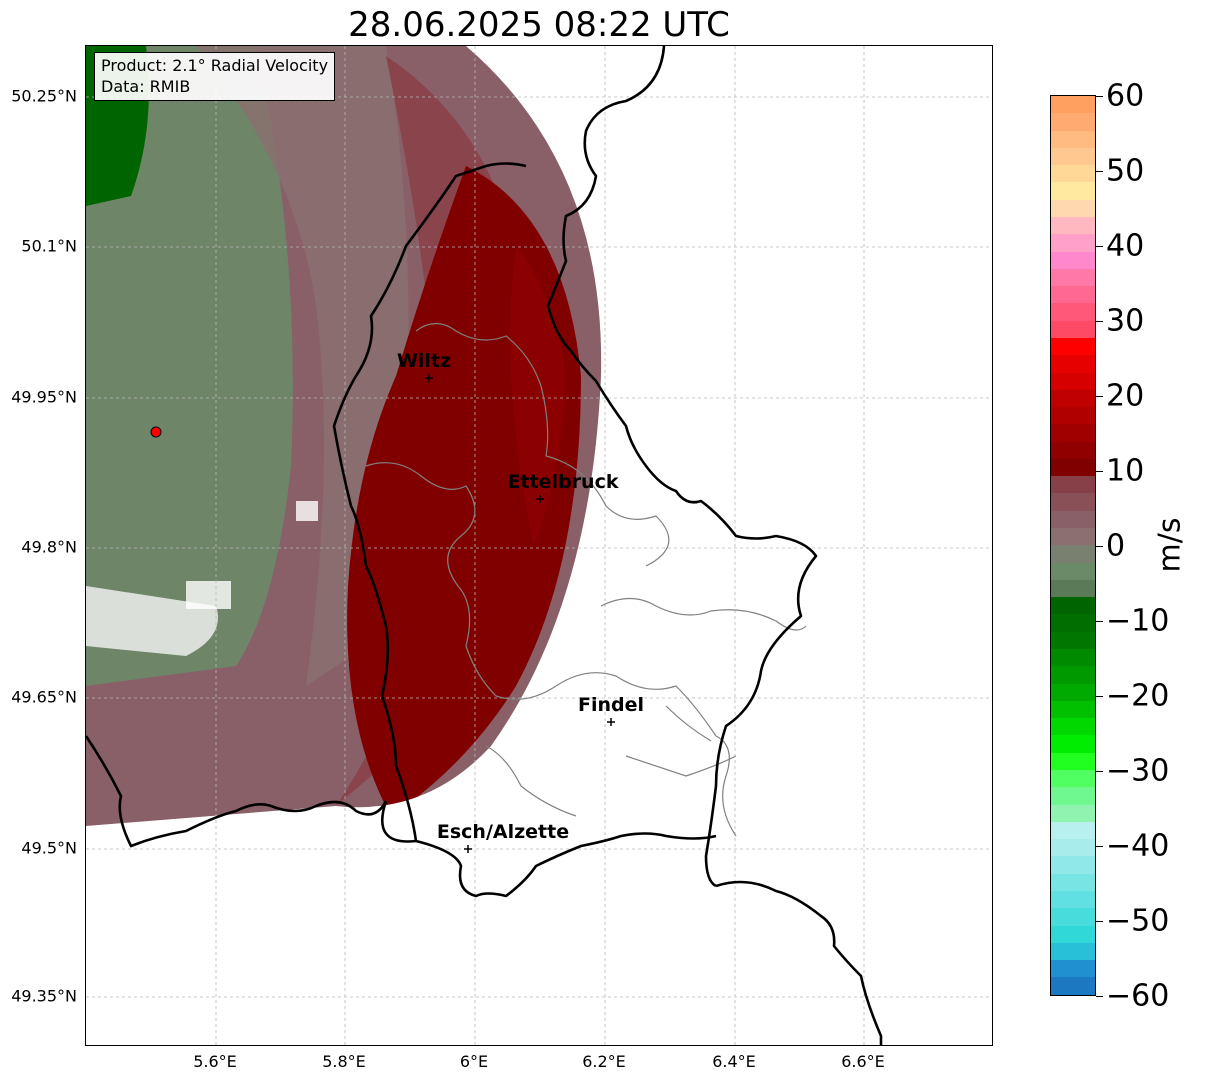 The height and width of the screenshot is (1081, 1207). What do you see at coordinates (1138, 846) in the screenshot?
I see `colorbar-tick-label: −40` at bounding box center [1138, 846].